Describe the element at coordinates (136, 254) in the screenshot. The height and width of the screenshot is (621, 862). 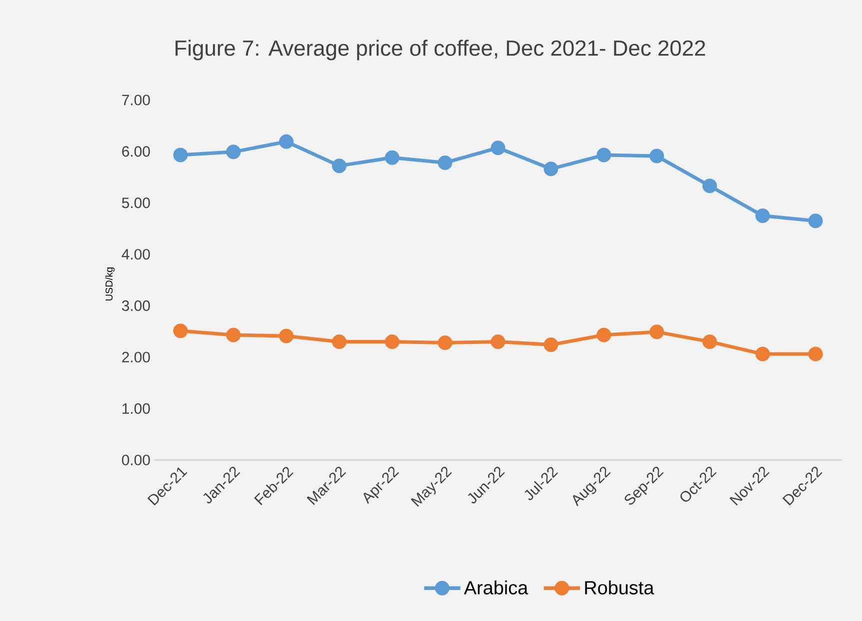
I see `y-tick-label: 4.00` at that location.